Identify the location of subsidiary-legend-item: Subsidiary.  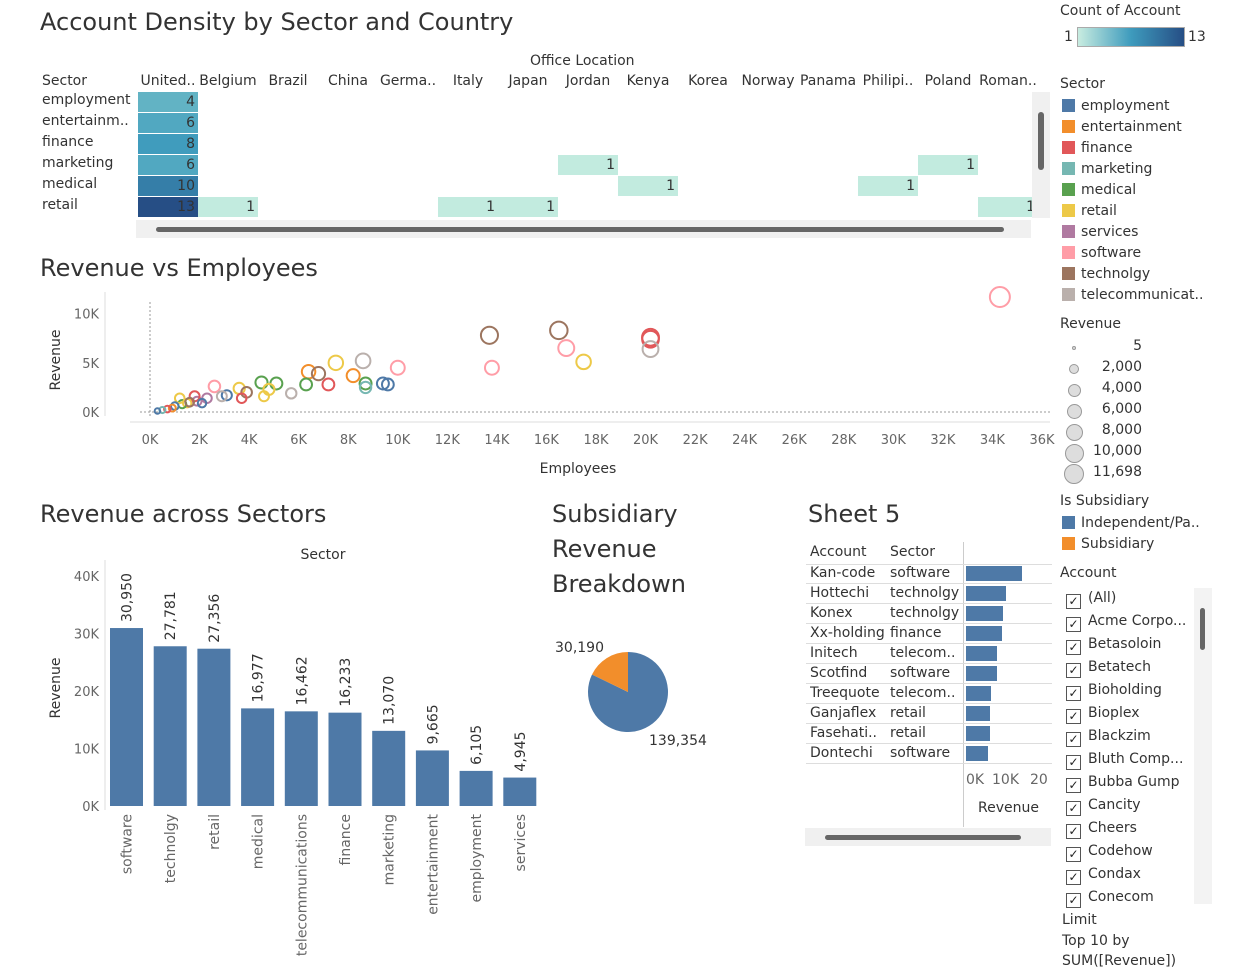
(1108, 546).